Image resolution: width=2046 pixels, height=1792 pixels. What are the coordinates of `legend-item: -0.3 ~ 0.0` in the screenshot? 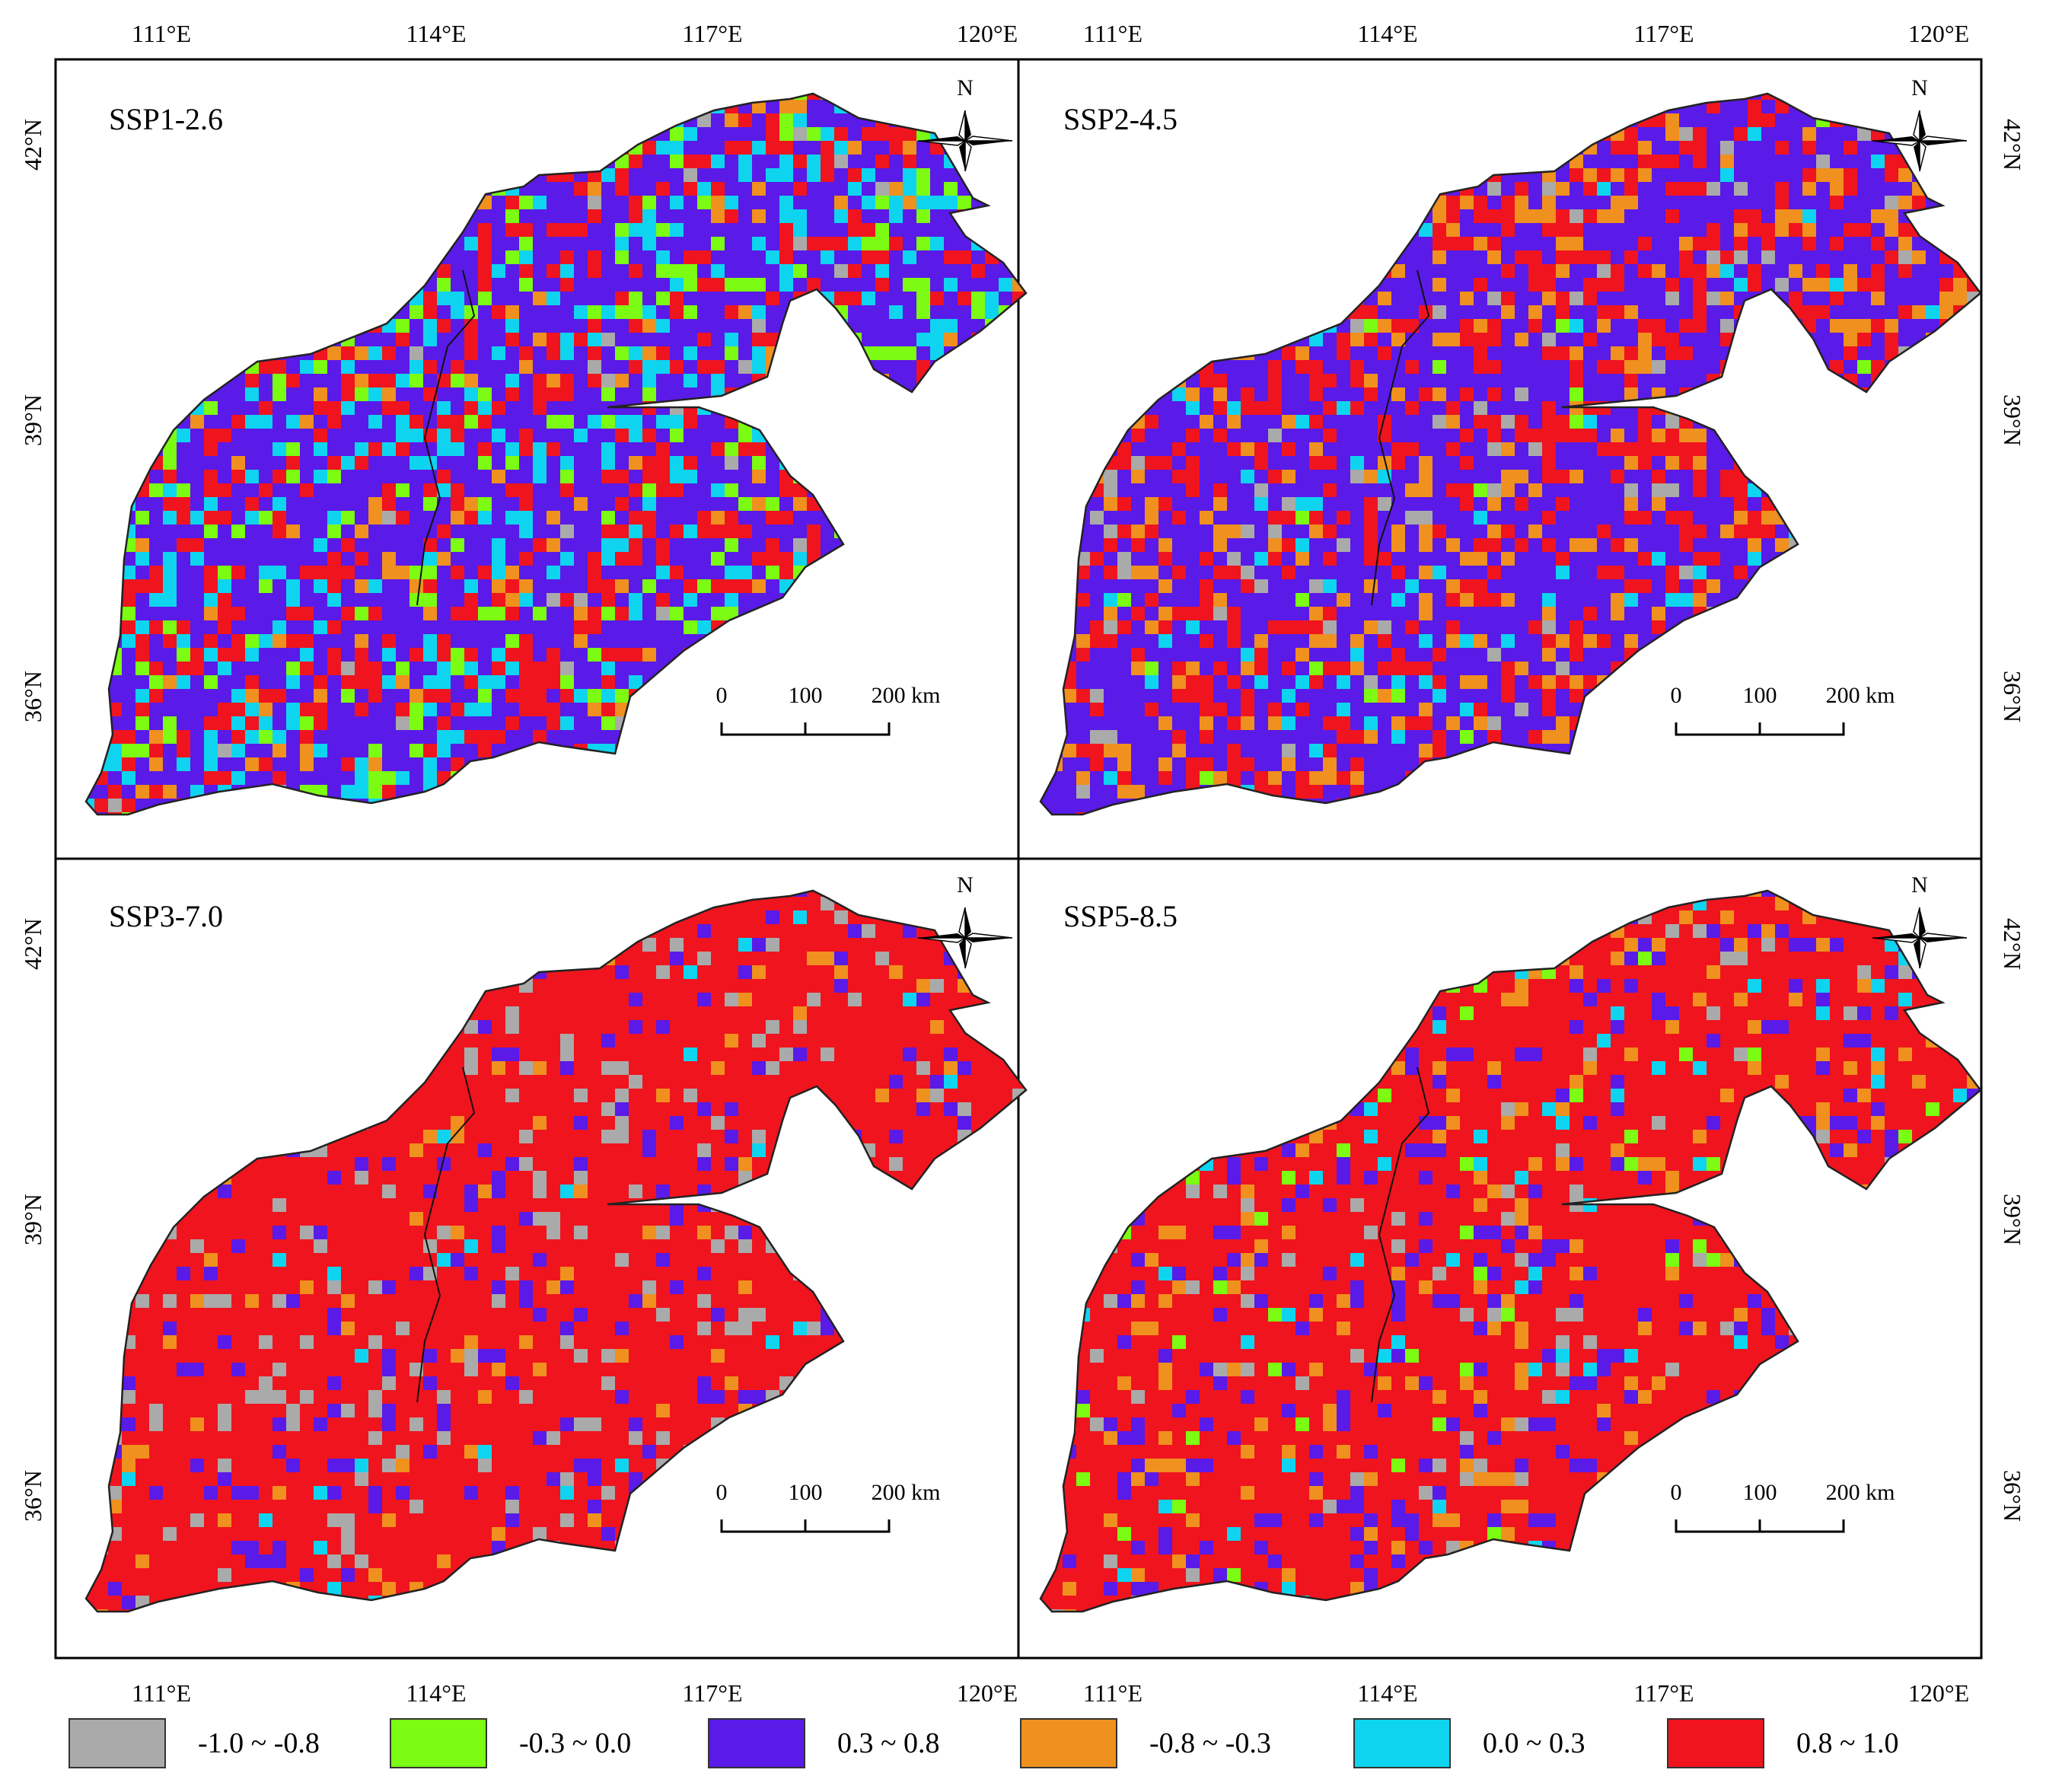 It's located at (510, 1743).